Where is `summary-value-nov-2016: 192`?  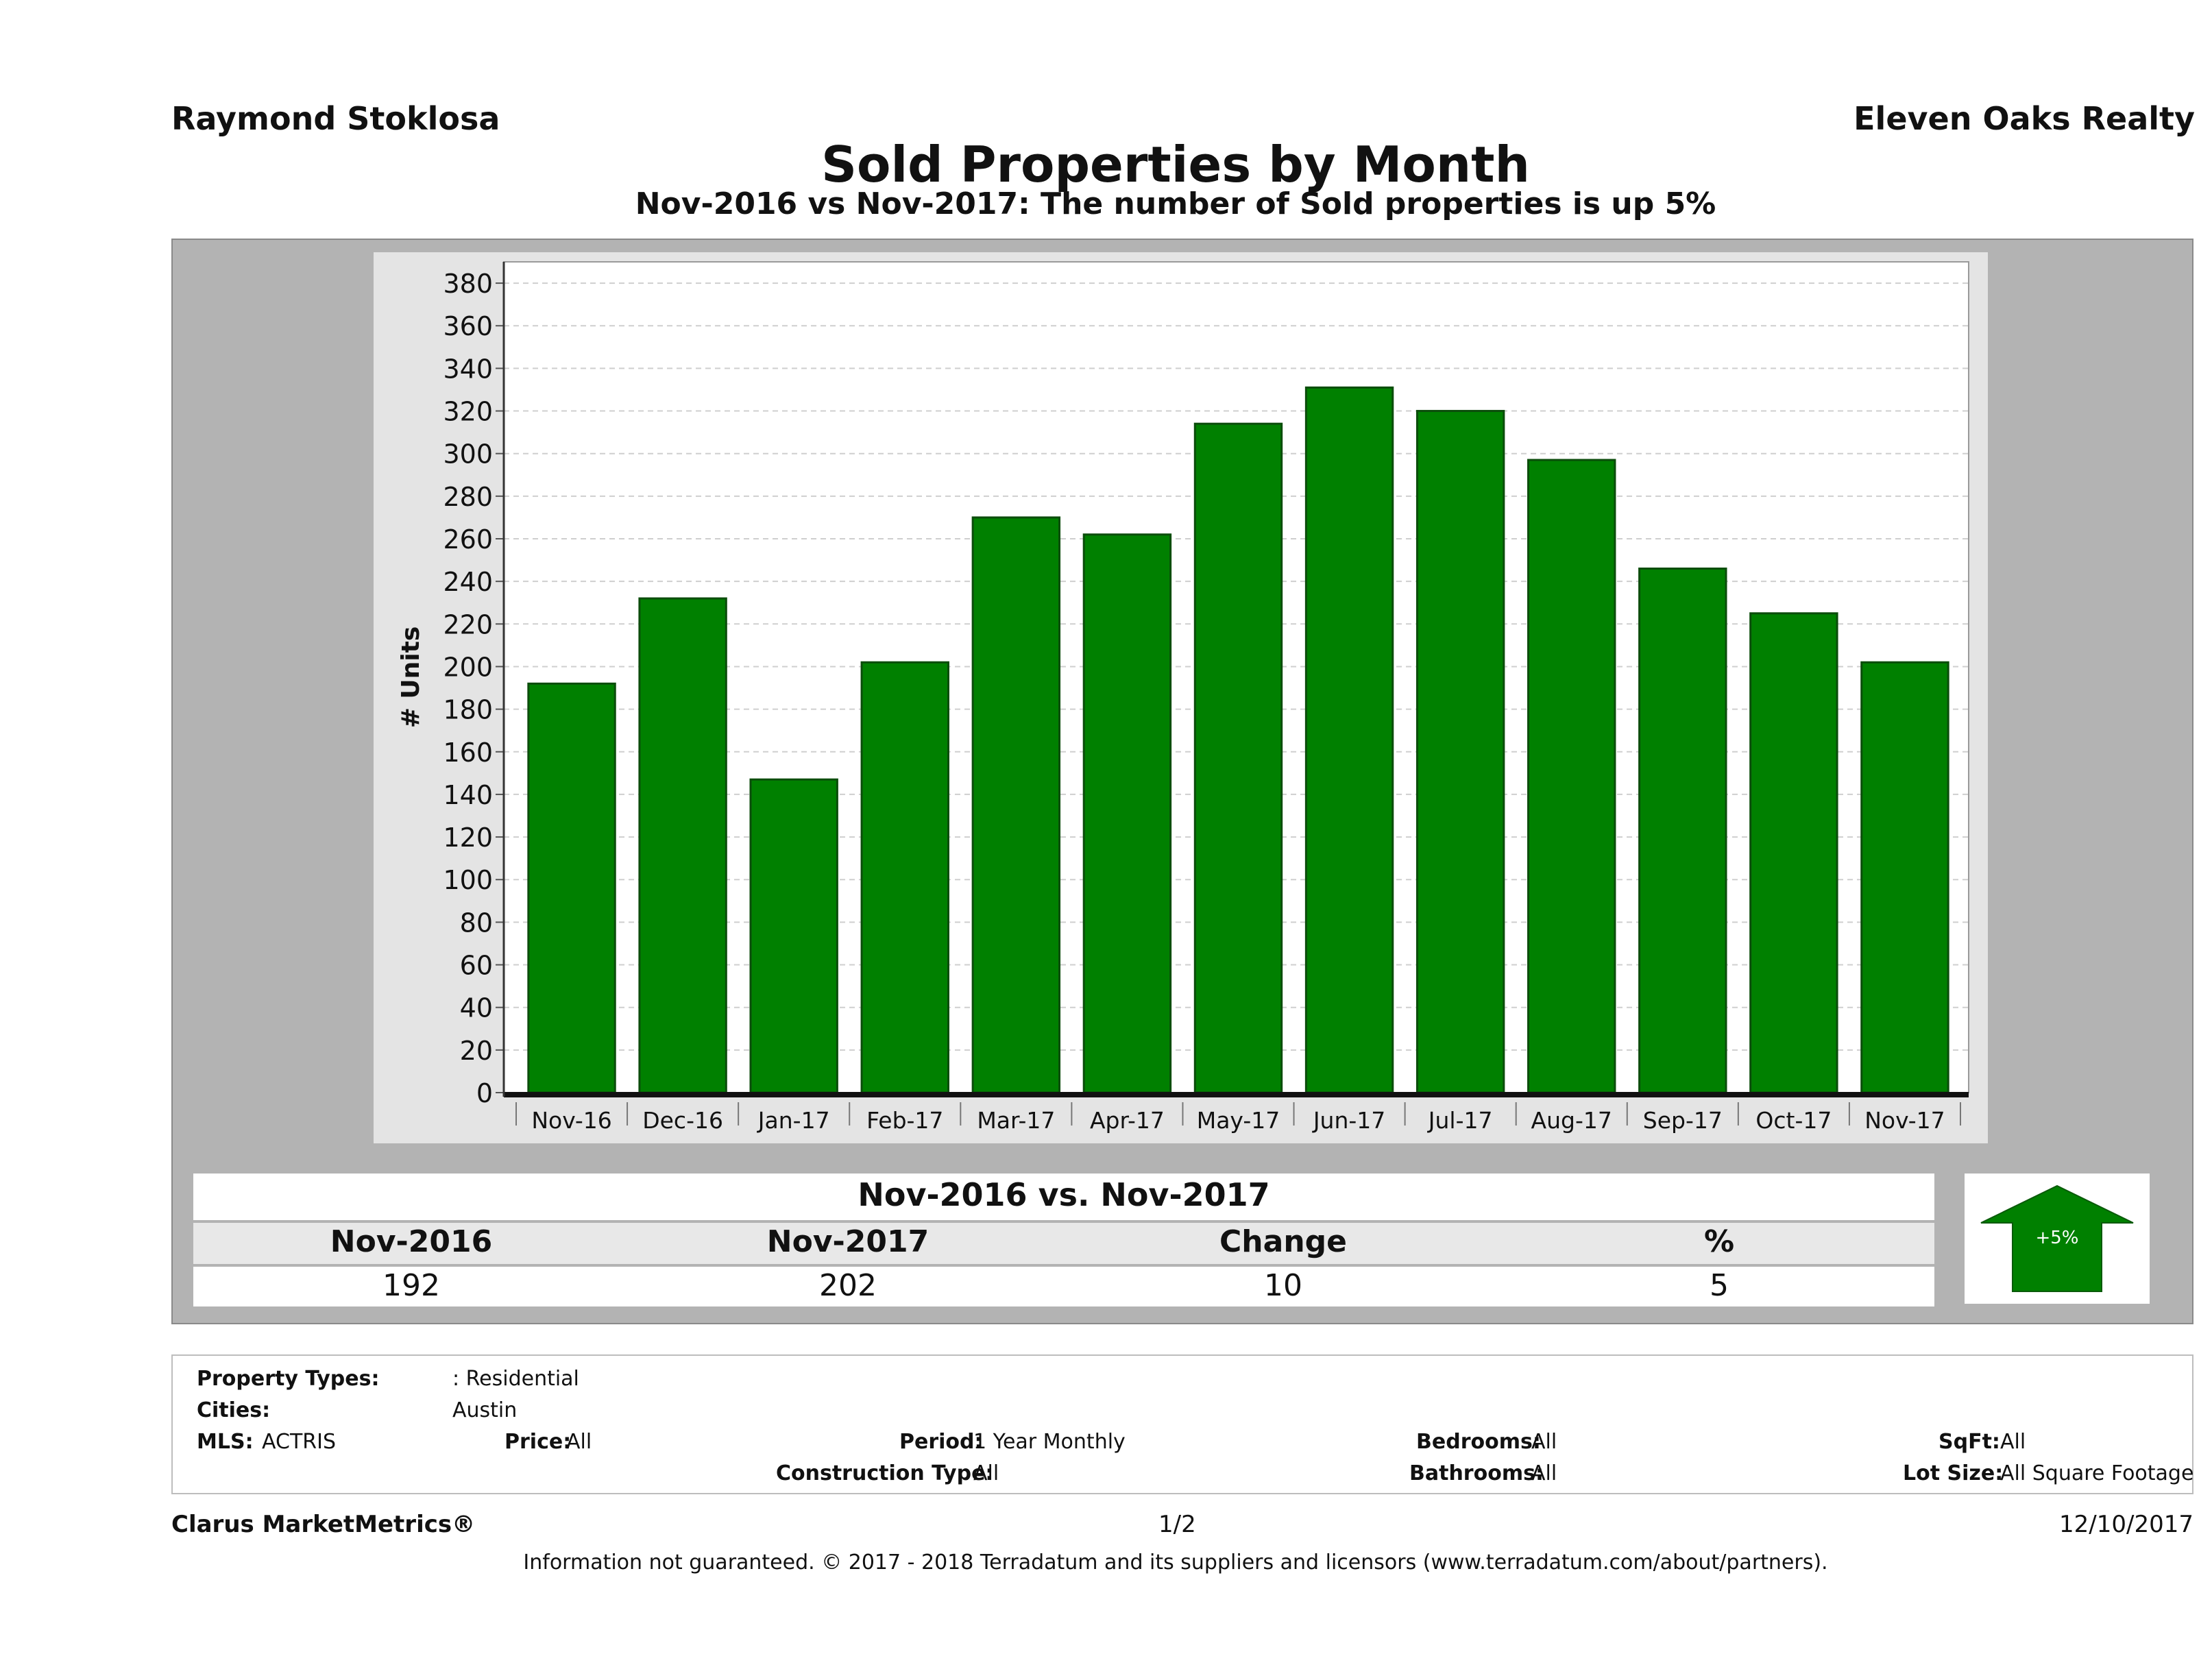
summary-value-nov-2016: 192 is located at coordinates (411, 1285).